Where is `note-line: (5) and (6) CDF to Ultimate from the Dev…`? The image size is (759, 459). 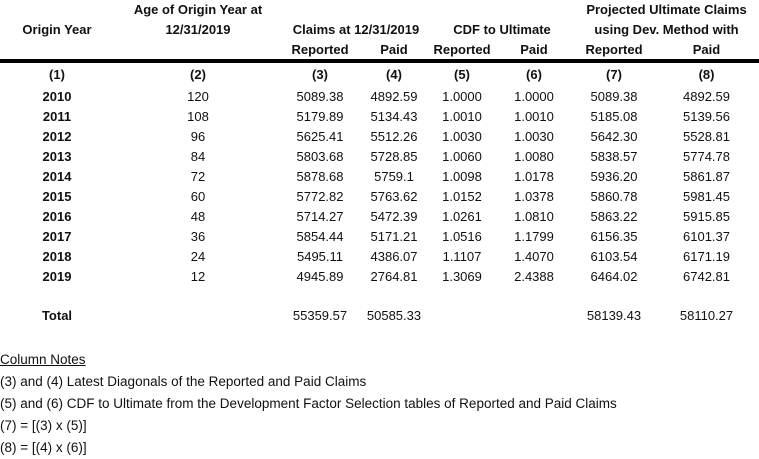 note-line: (5) and (6) CDF to Ultimate from the Dev… is located at coordinates (308, 403).